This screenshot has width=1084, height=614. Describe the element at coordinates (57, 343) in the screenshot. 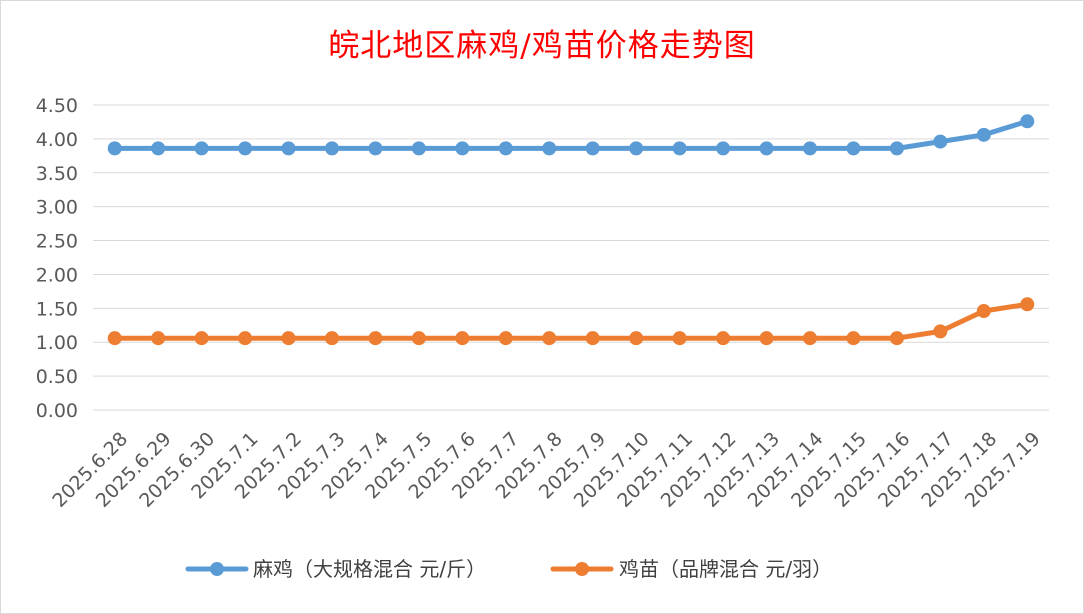

I see `y-tick-label: 1.00` at that location.